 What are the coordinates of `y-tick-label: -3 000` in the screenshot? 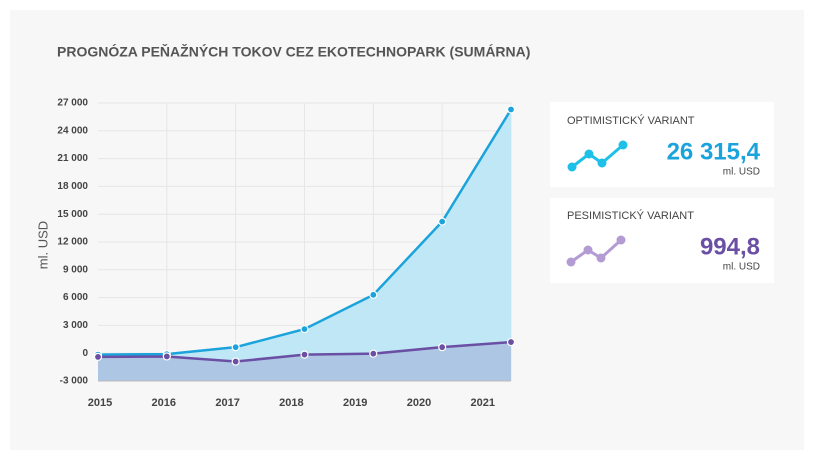 It's located at (74, 381).